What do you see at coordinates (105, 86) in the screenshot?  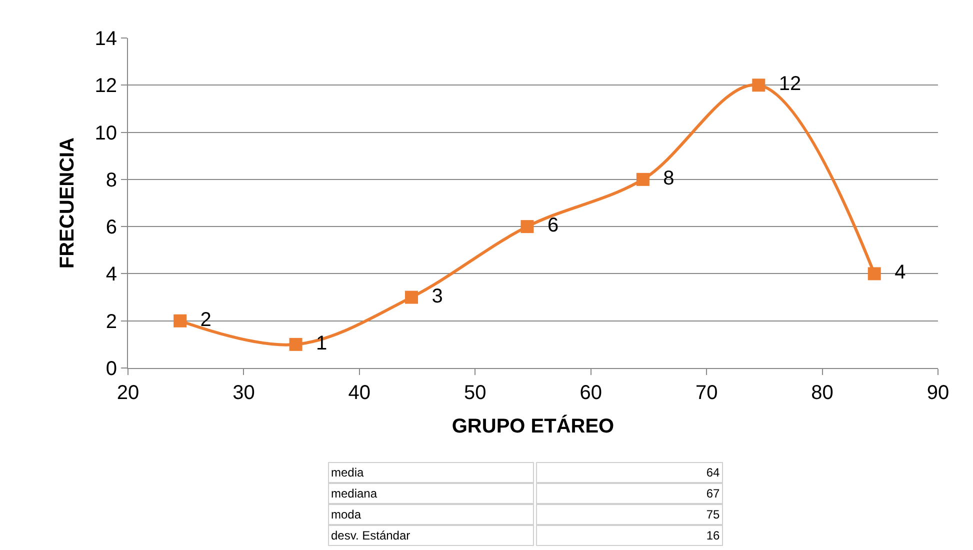 I see `y-tick-label: 12` at bounding box center [105, 86].